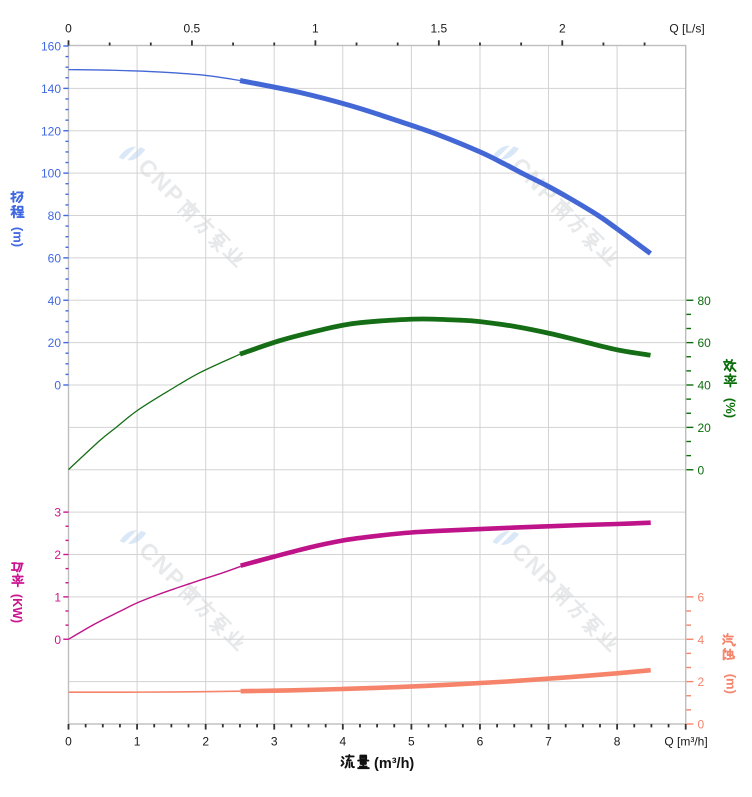 Image resolution: width=752 pixels, height=797 pixels. What do you see at coordinates (617, 741) in the screenshot?
I see `svg-text: 8` at bounding box center [617, 741].